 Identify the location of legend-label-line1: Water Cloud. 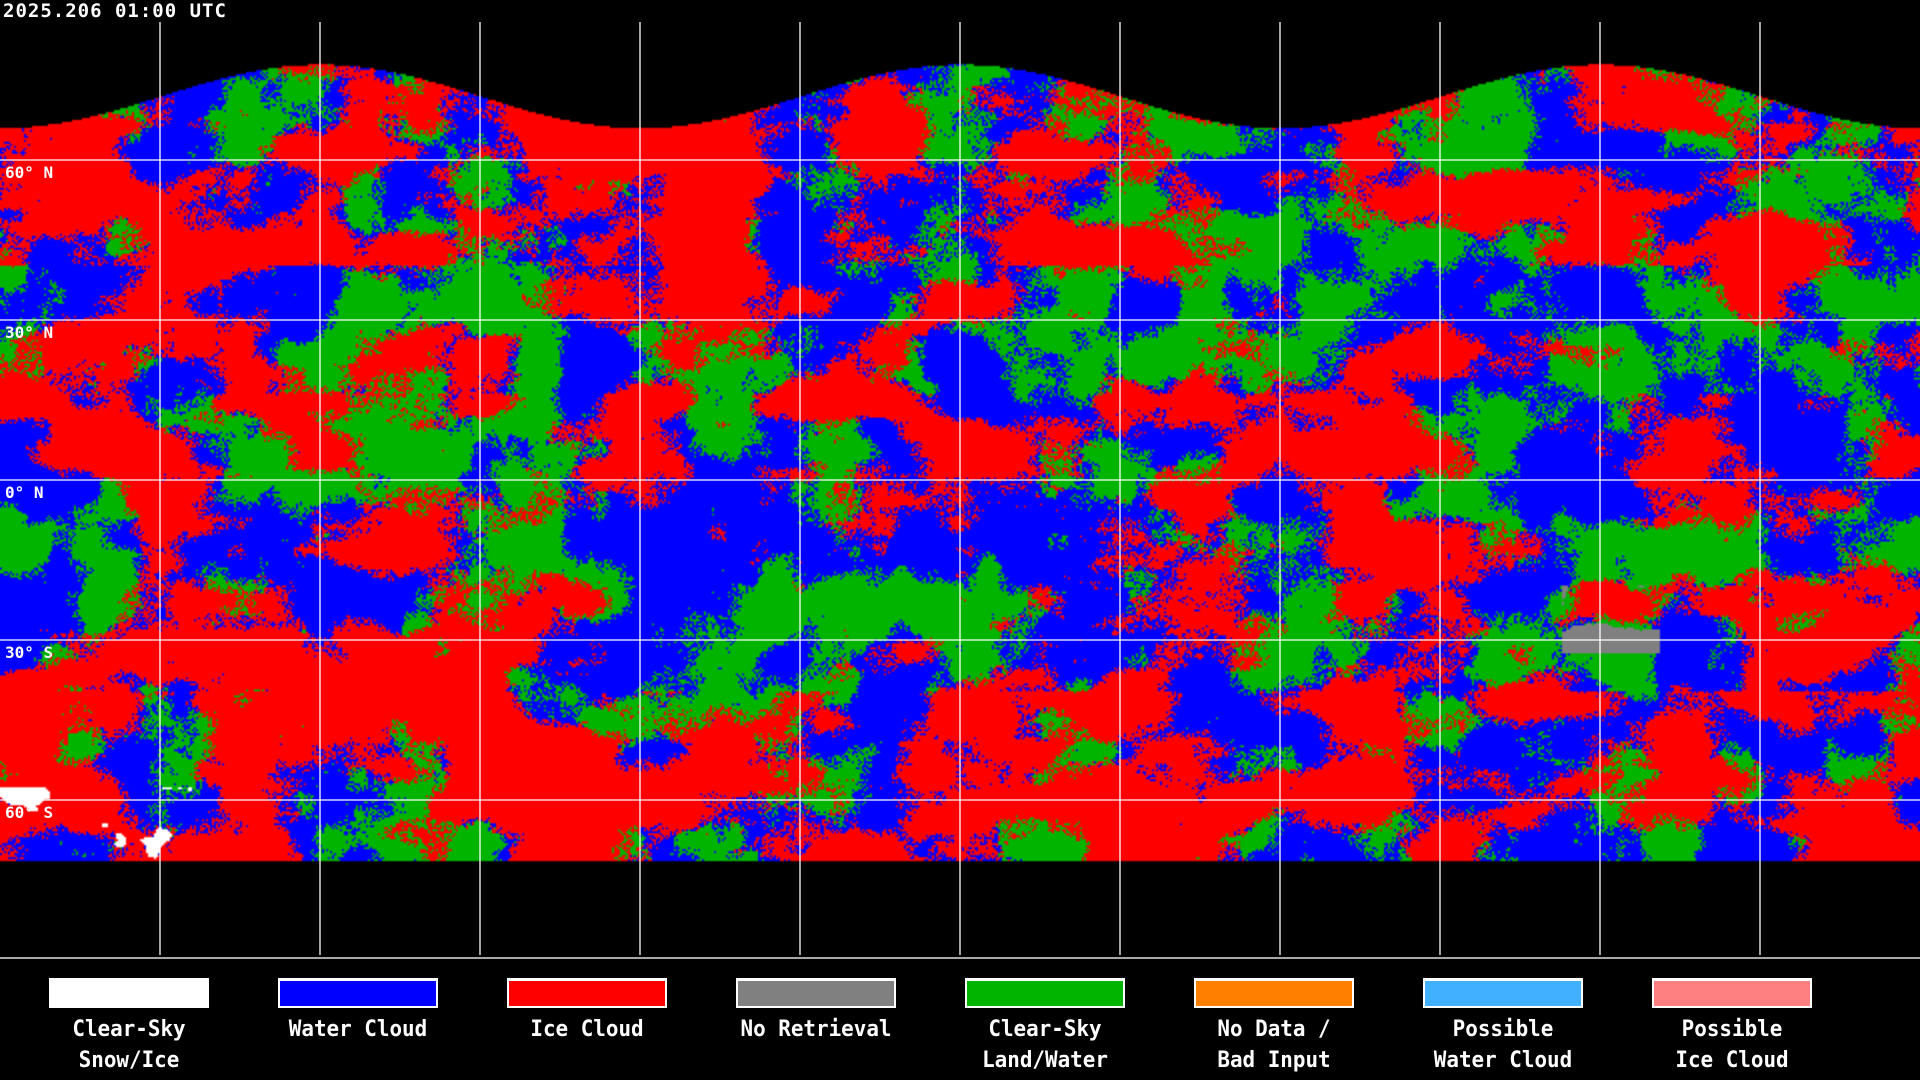
(358, 1029).